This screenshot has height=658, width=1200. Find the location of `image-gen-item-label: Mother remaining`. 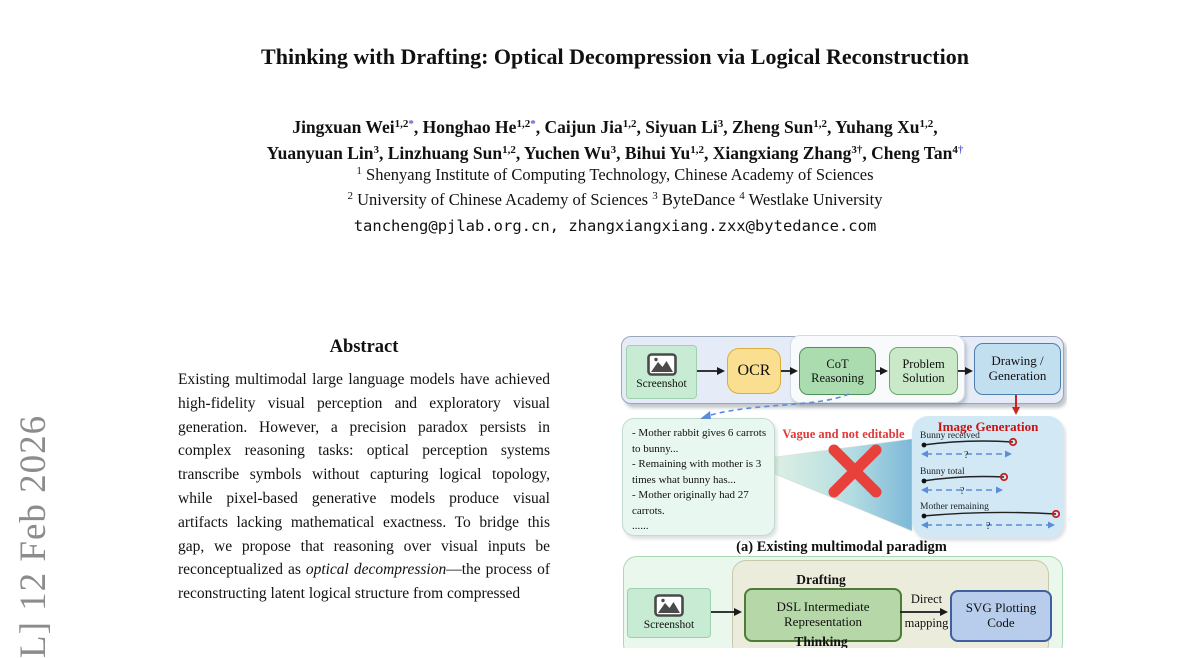

image-gen-item-label: Mother remaining is located at coordinates (954, 507).